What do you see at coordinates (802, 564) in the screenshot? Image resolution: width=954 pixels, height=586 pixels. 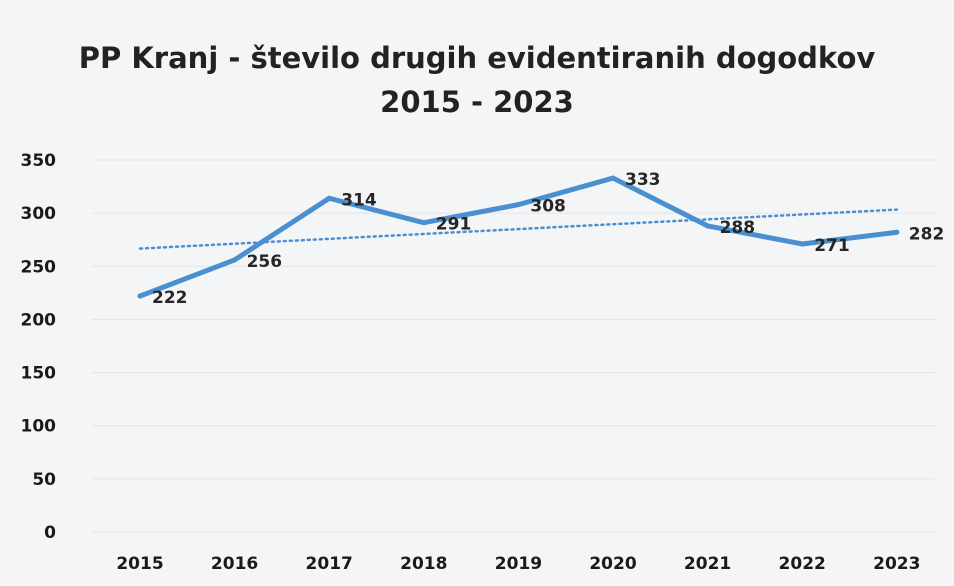 I see `x-tick-label: 2022` at bounding box center [802, 564].